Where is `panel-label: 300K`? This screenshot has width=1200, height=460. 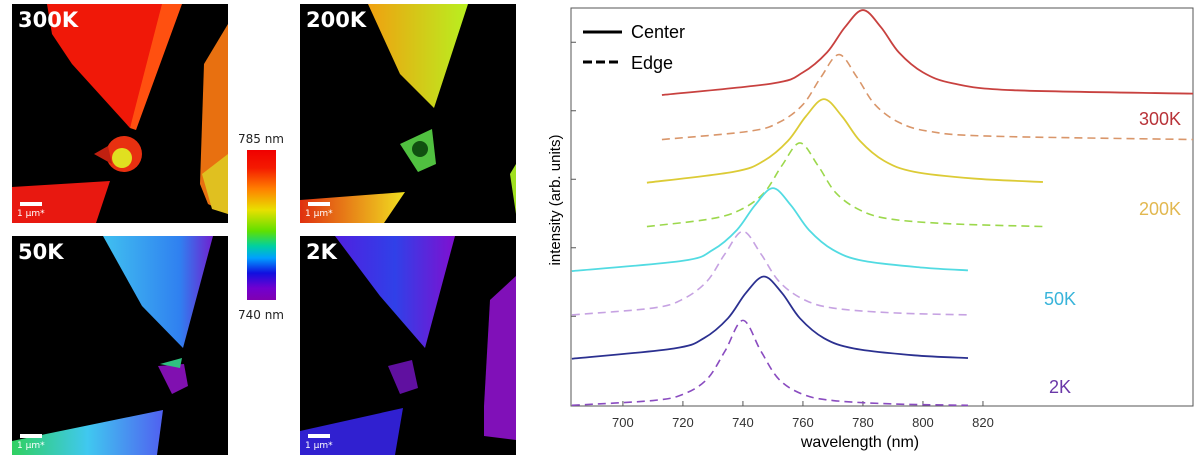 panel-label: 300K is located at coordinates (48, 20).